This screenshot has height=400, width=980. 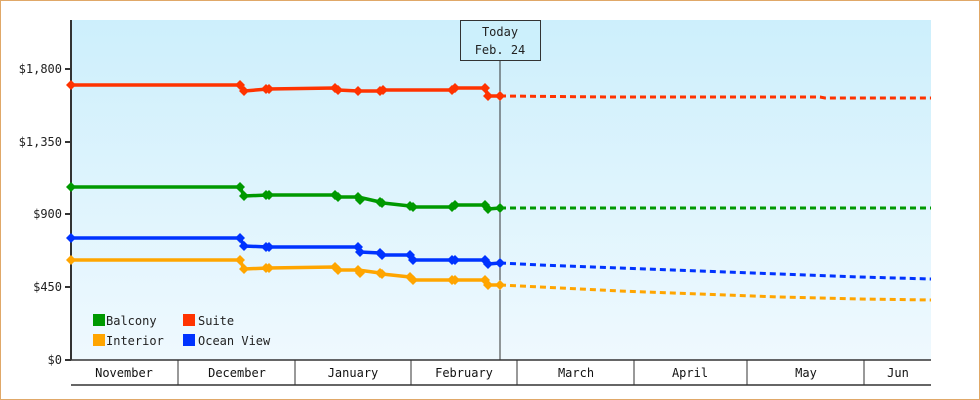 I want to click on y-tick-label: $1,800, so click(x=40, y=69).